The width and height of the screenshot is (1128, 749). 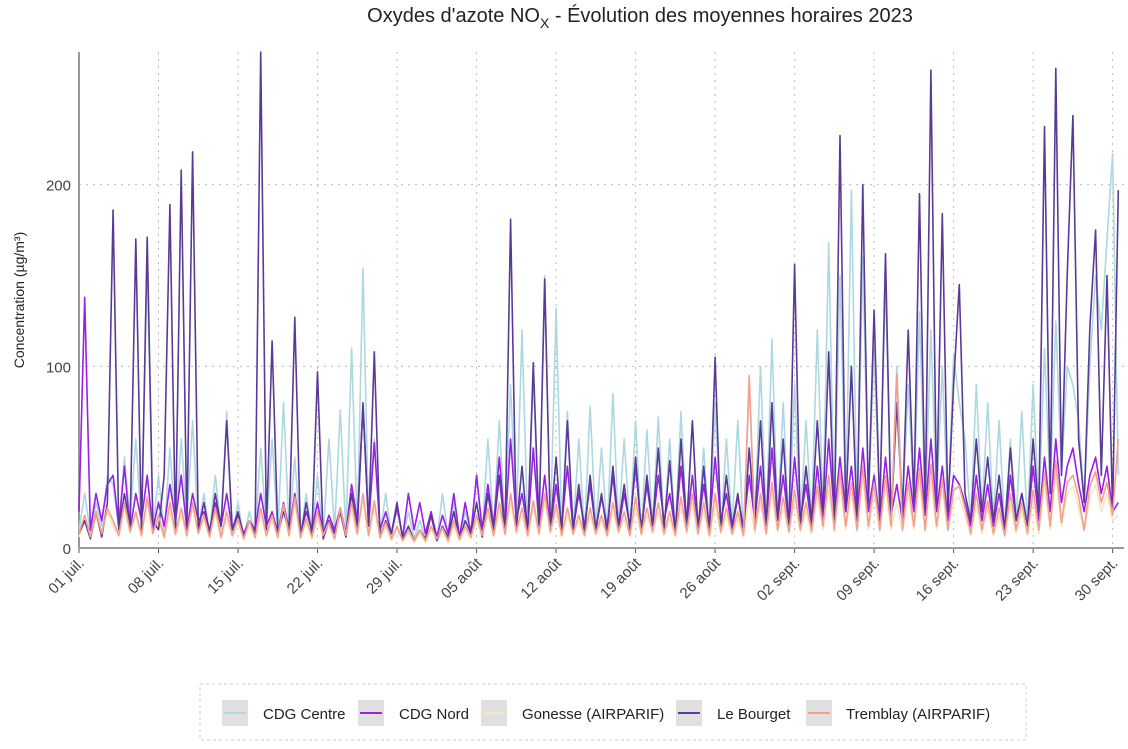 What do you see at coordinates (621, 578) in the screenshot?
I see `x-tick-label: 19 août` at bounding box center [621, 578].